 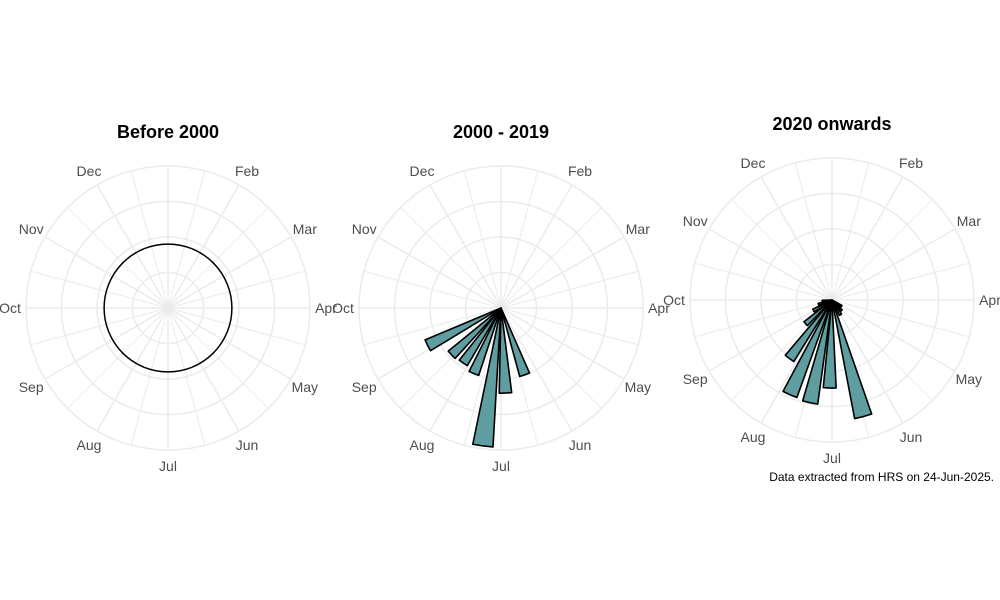 What do you see at coordinates (501, 132) in the screenshot?
I see `panel-title: 2000 - 2019` at bounding box center [501, 132].